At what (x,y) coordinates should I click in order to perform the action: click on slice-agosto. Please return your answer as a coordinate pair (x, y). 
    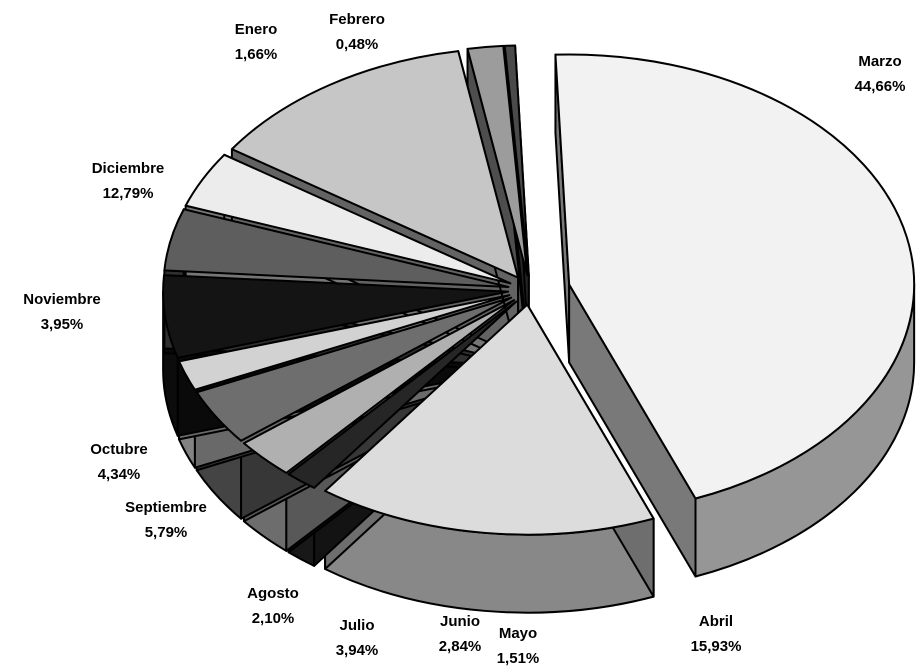
    Looking at the image, I should click on (344, 342).